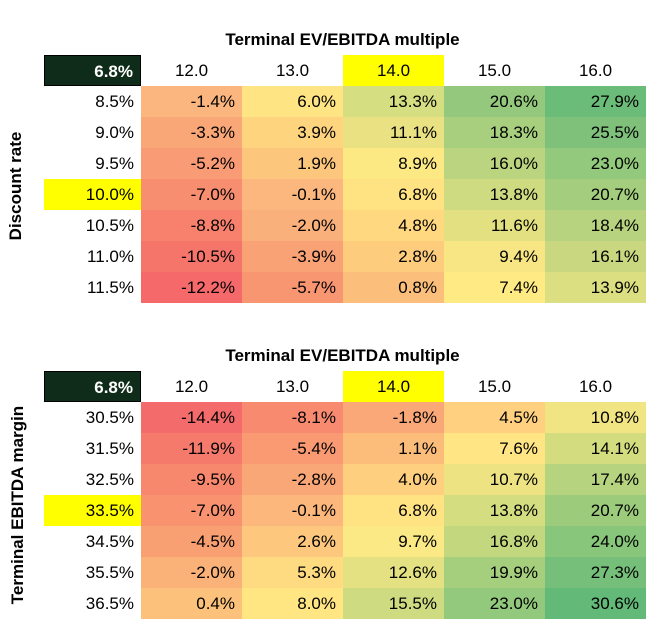 The width and height of the screenshot is (658, 636). Describe the element at coordinates (393, 479) in the screenshot. I see `value-cell: 4.0%` at that location.